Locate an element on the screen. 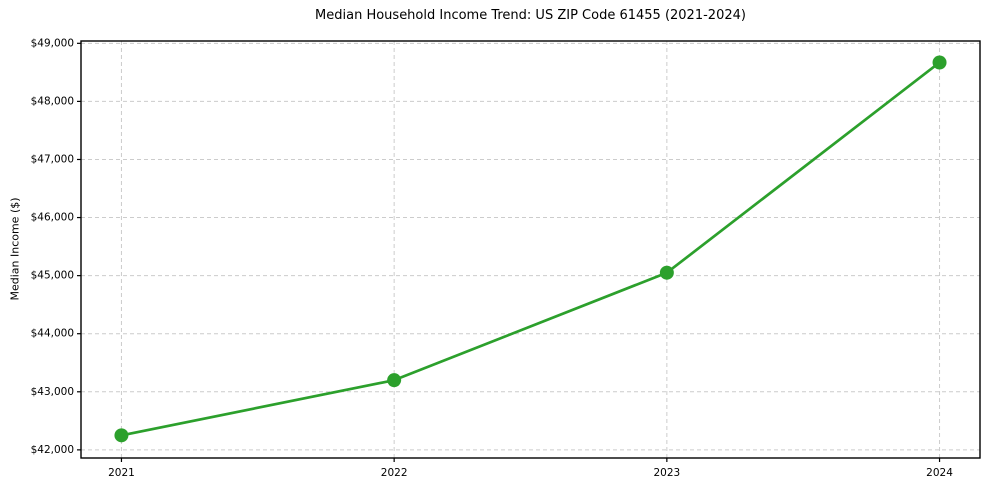 The width and height of the screenshot is (989, 490). y-tick-label: $44,000 is located at coordinates (52, 334).